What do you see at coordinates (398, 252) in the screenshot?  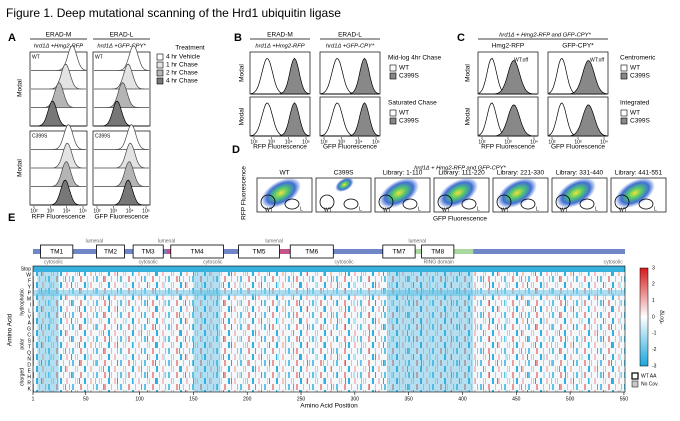 I see `label: TM7` at bounding box center [398, 252].